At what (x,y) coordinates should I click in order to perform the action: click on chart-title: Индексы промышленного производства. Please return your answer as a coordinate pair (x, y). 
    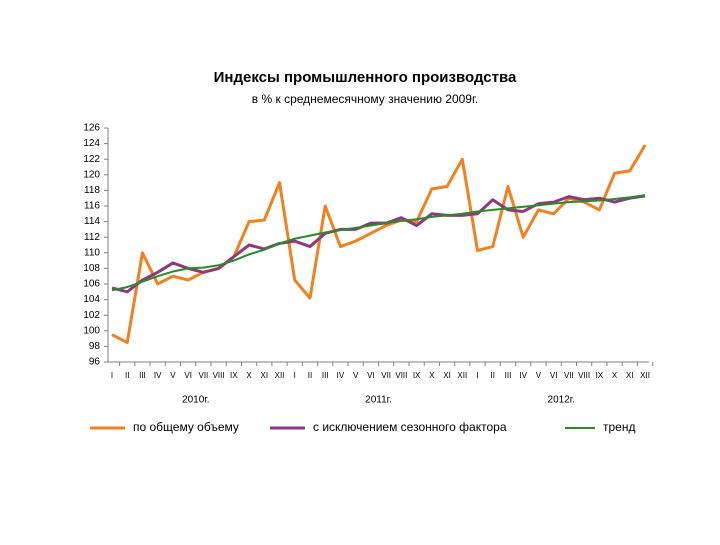
    Looking at the image, I should click on (365, 77).